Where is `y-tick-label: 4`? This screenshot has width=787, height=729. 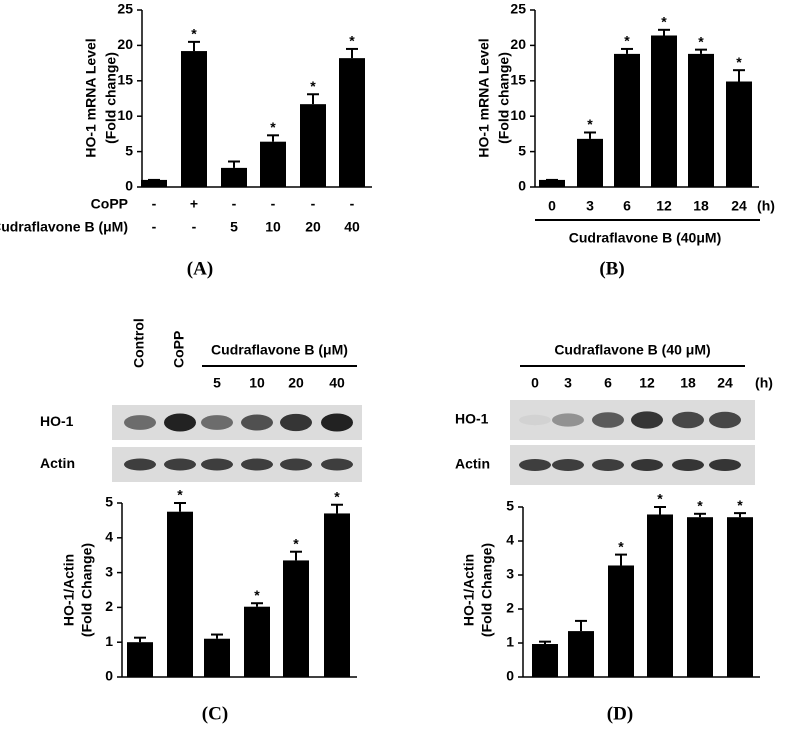 y-tick-label: 4 is located at coordinates (510, 540).